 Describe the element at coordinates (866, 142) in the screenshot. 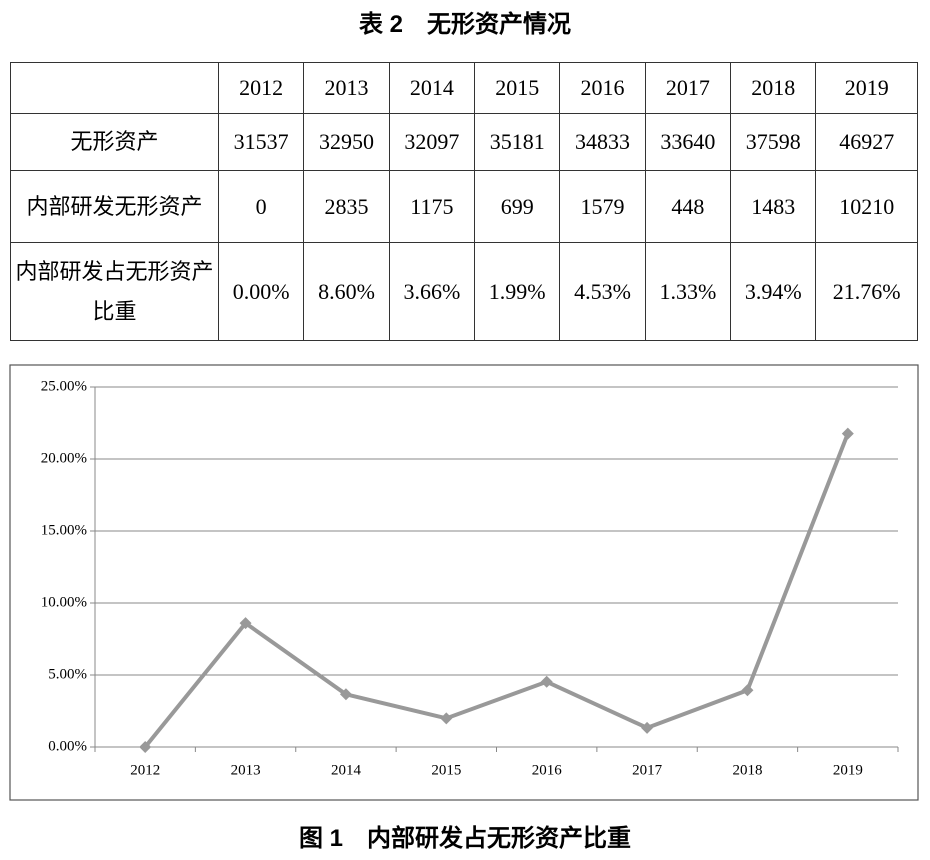

I see `cell: 46927` at that location.